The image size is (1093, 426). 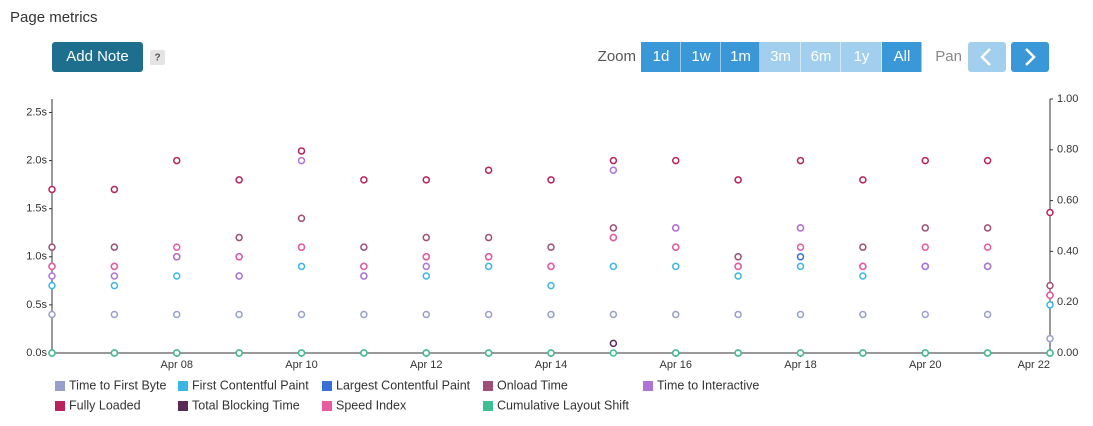 What do you see at coordinates (36, 112) in the screenshot?
I see `y-tick-label: 2.5s` at bounding box center [36, 112].